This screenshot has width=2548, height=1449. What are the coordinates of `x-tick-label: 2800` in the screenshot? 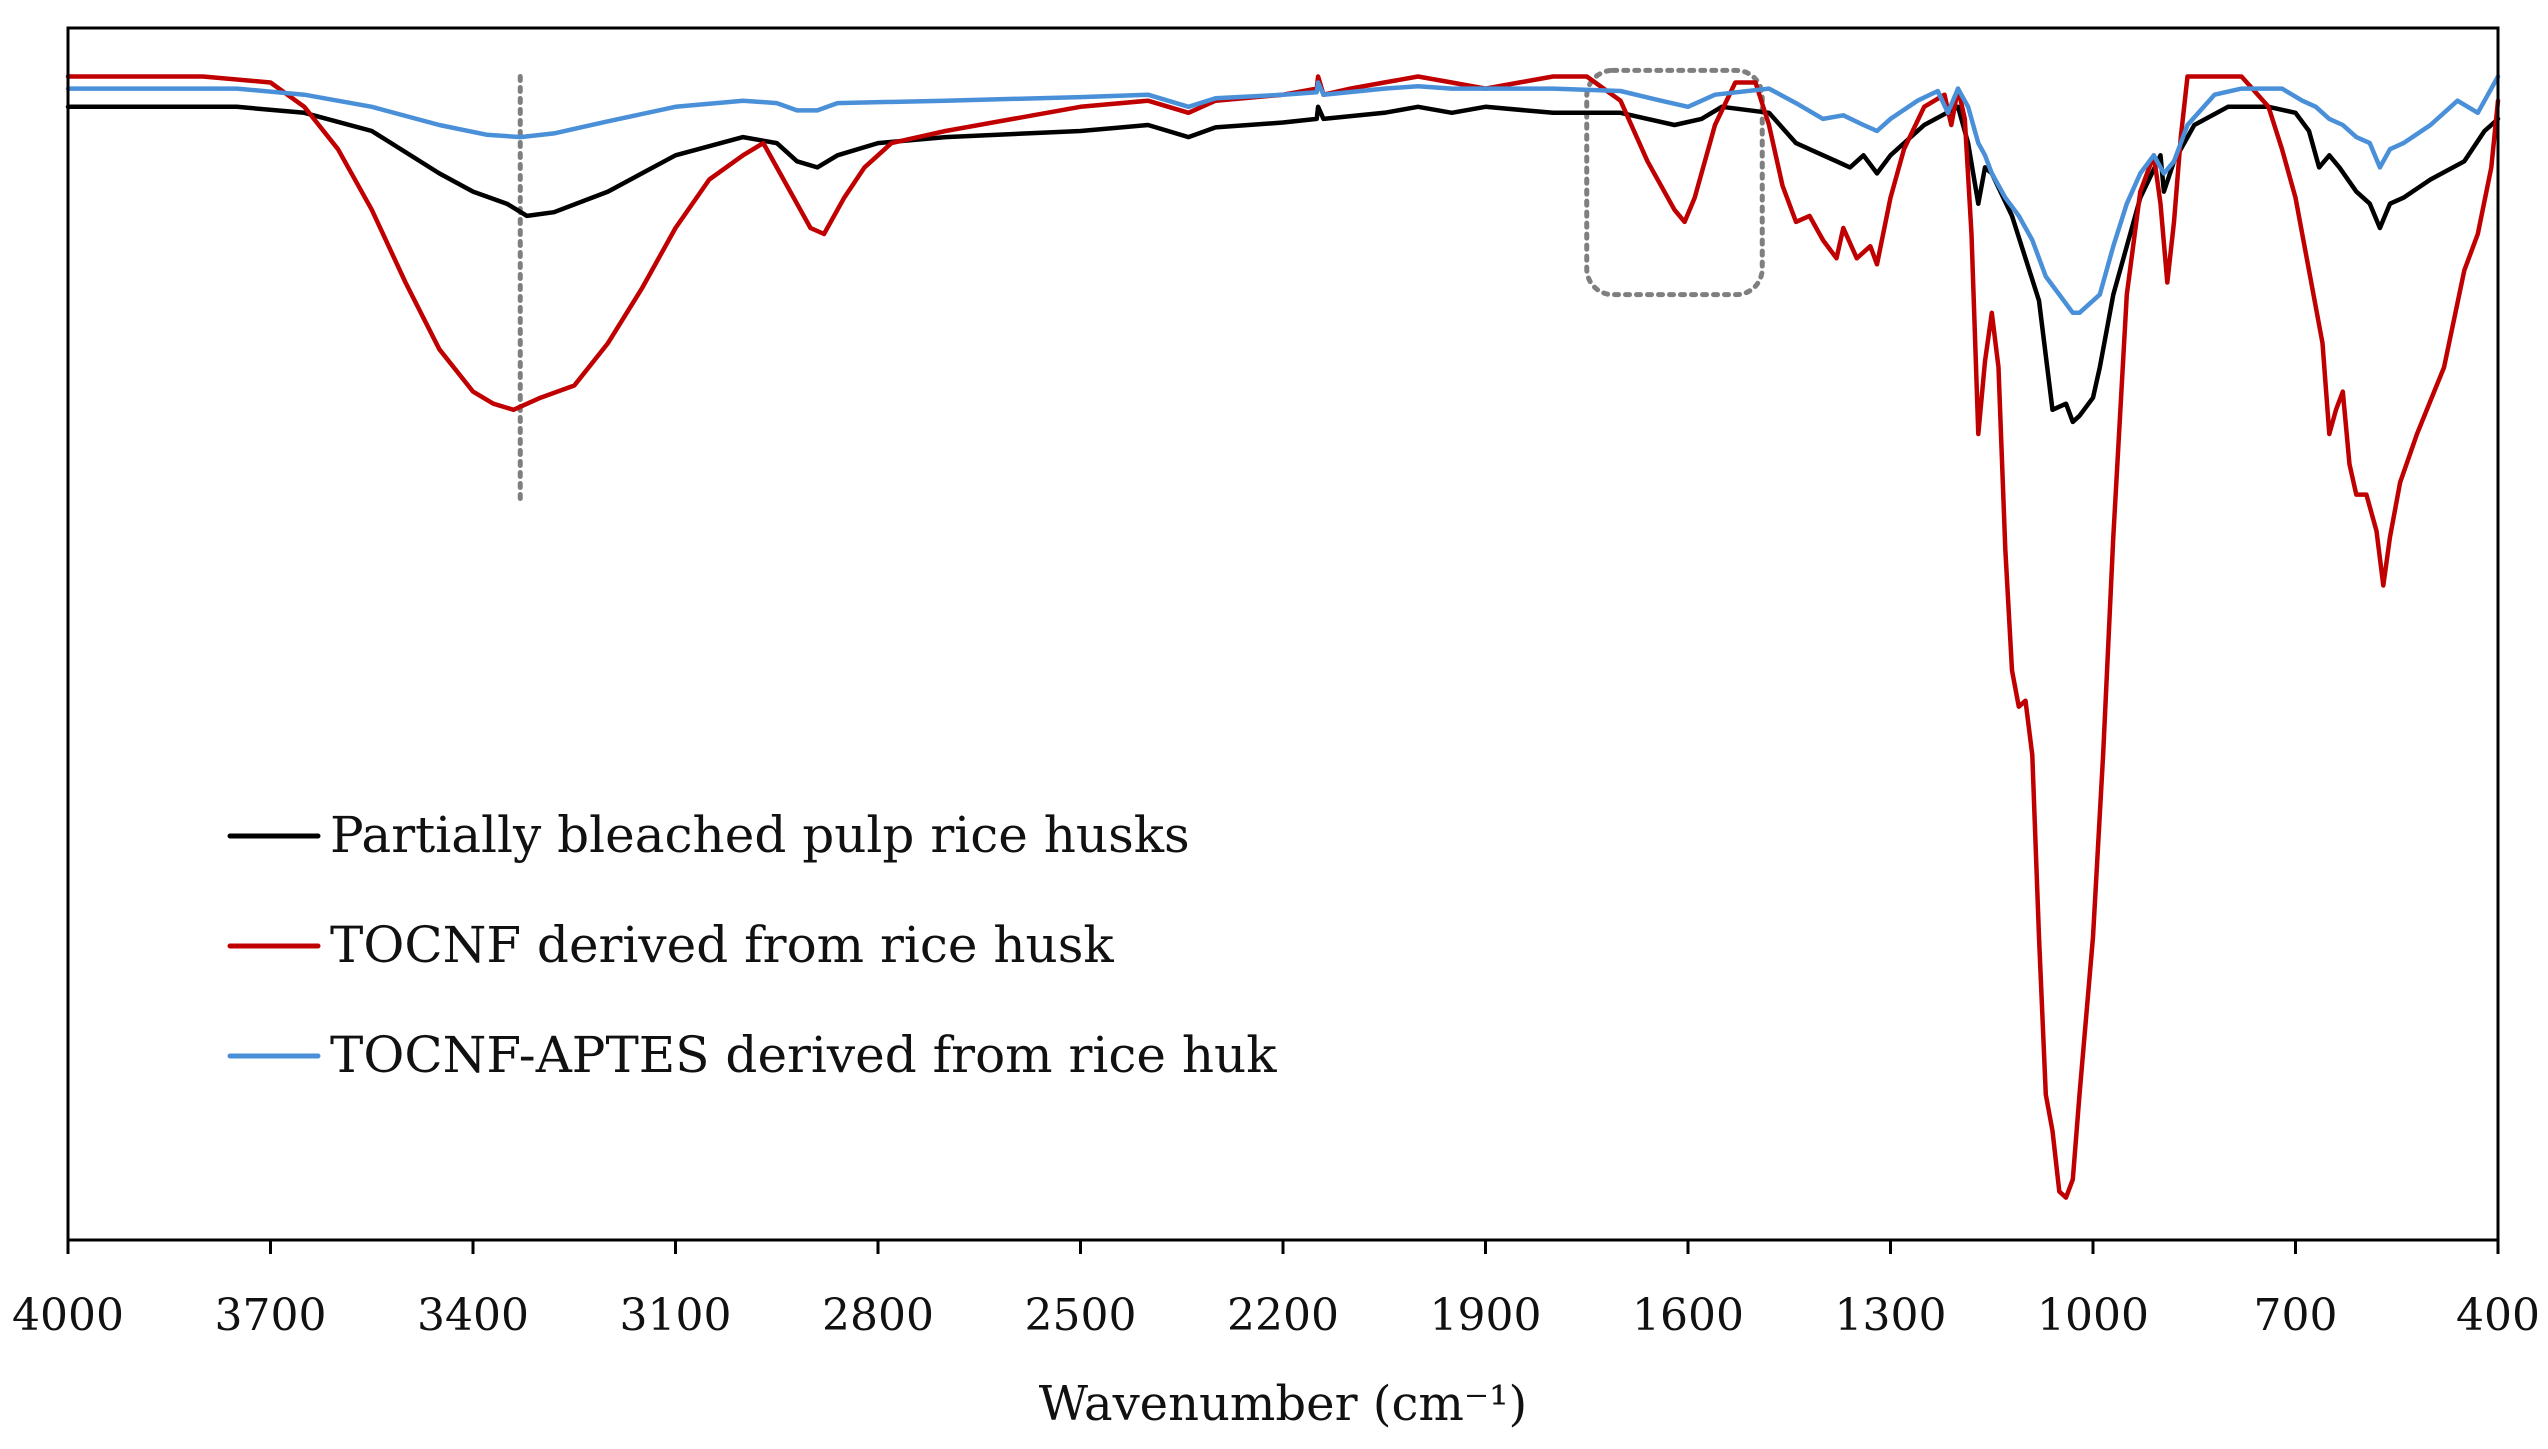 It's located at (878, 1315).